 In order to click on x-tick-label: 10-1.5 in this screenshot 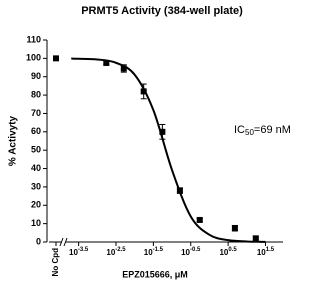, I will do `click(154, 252)`.